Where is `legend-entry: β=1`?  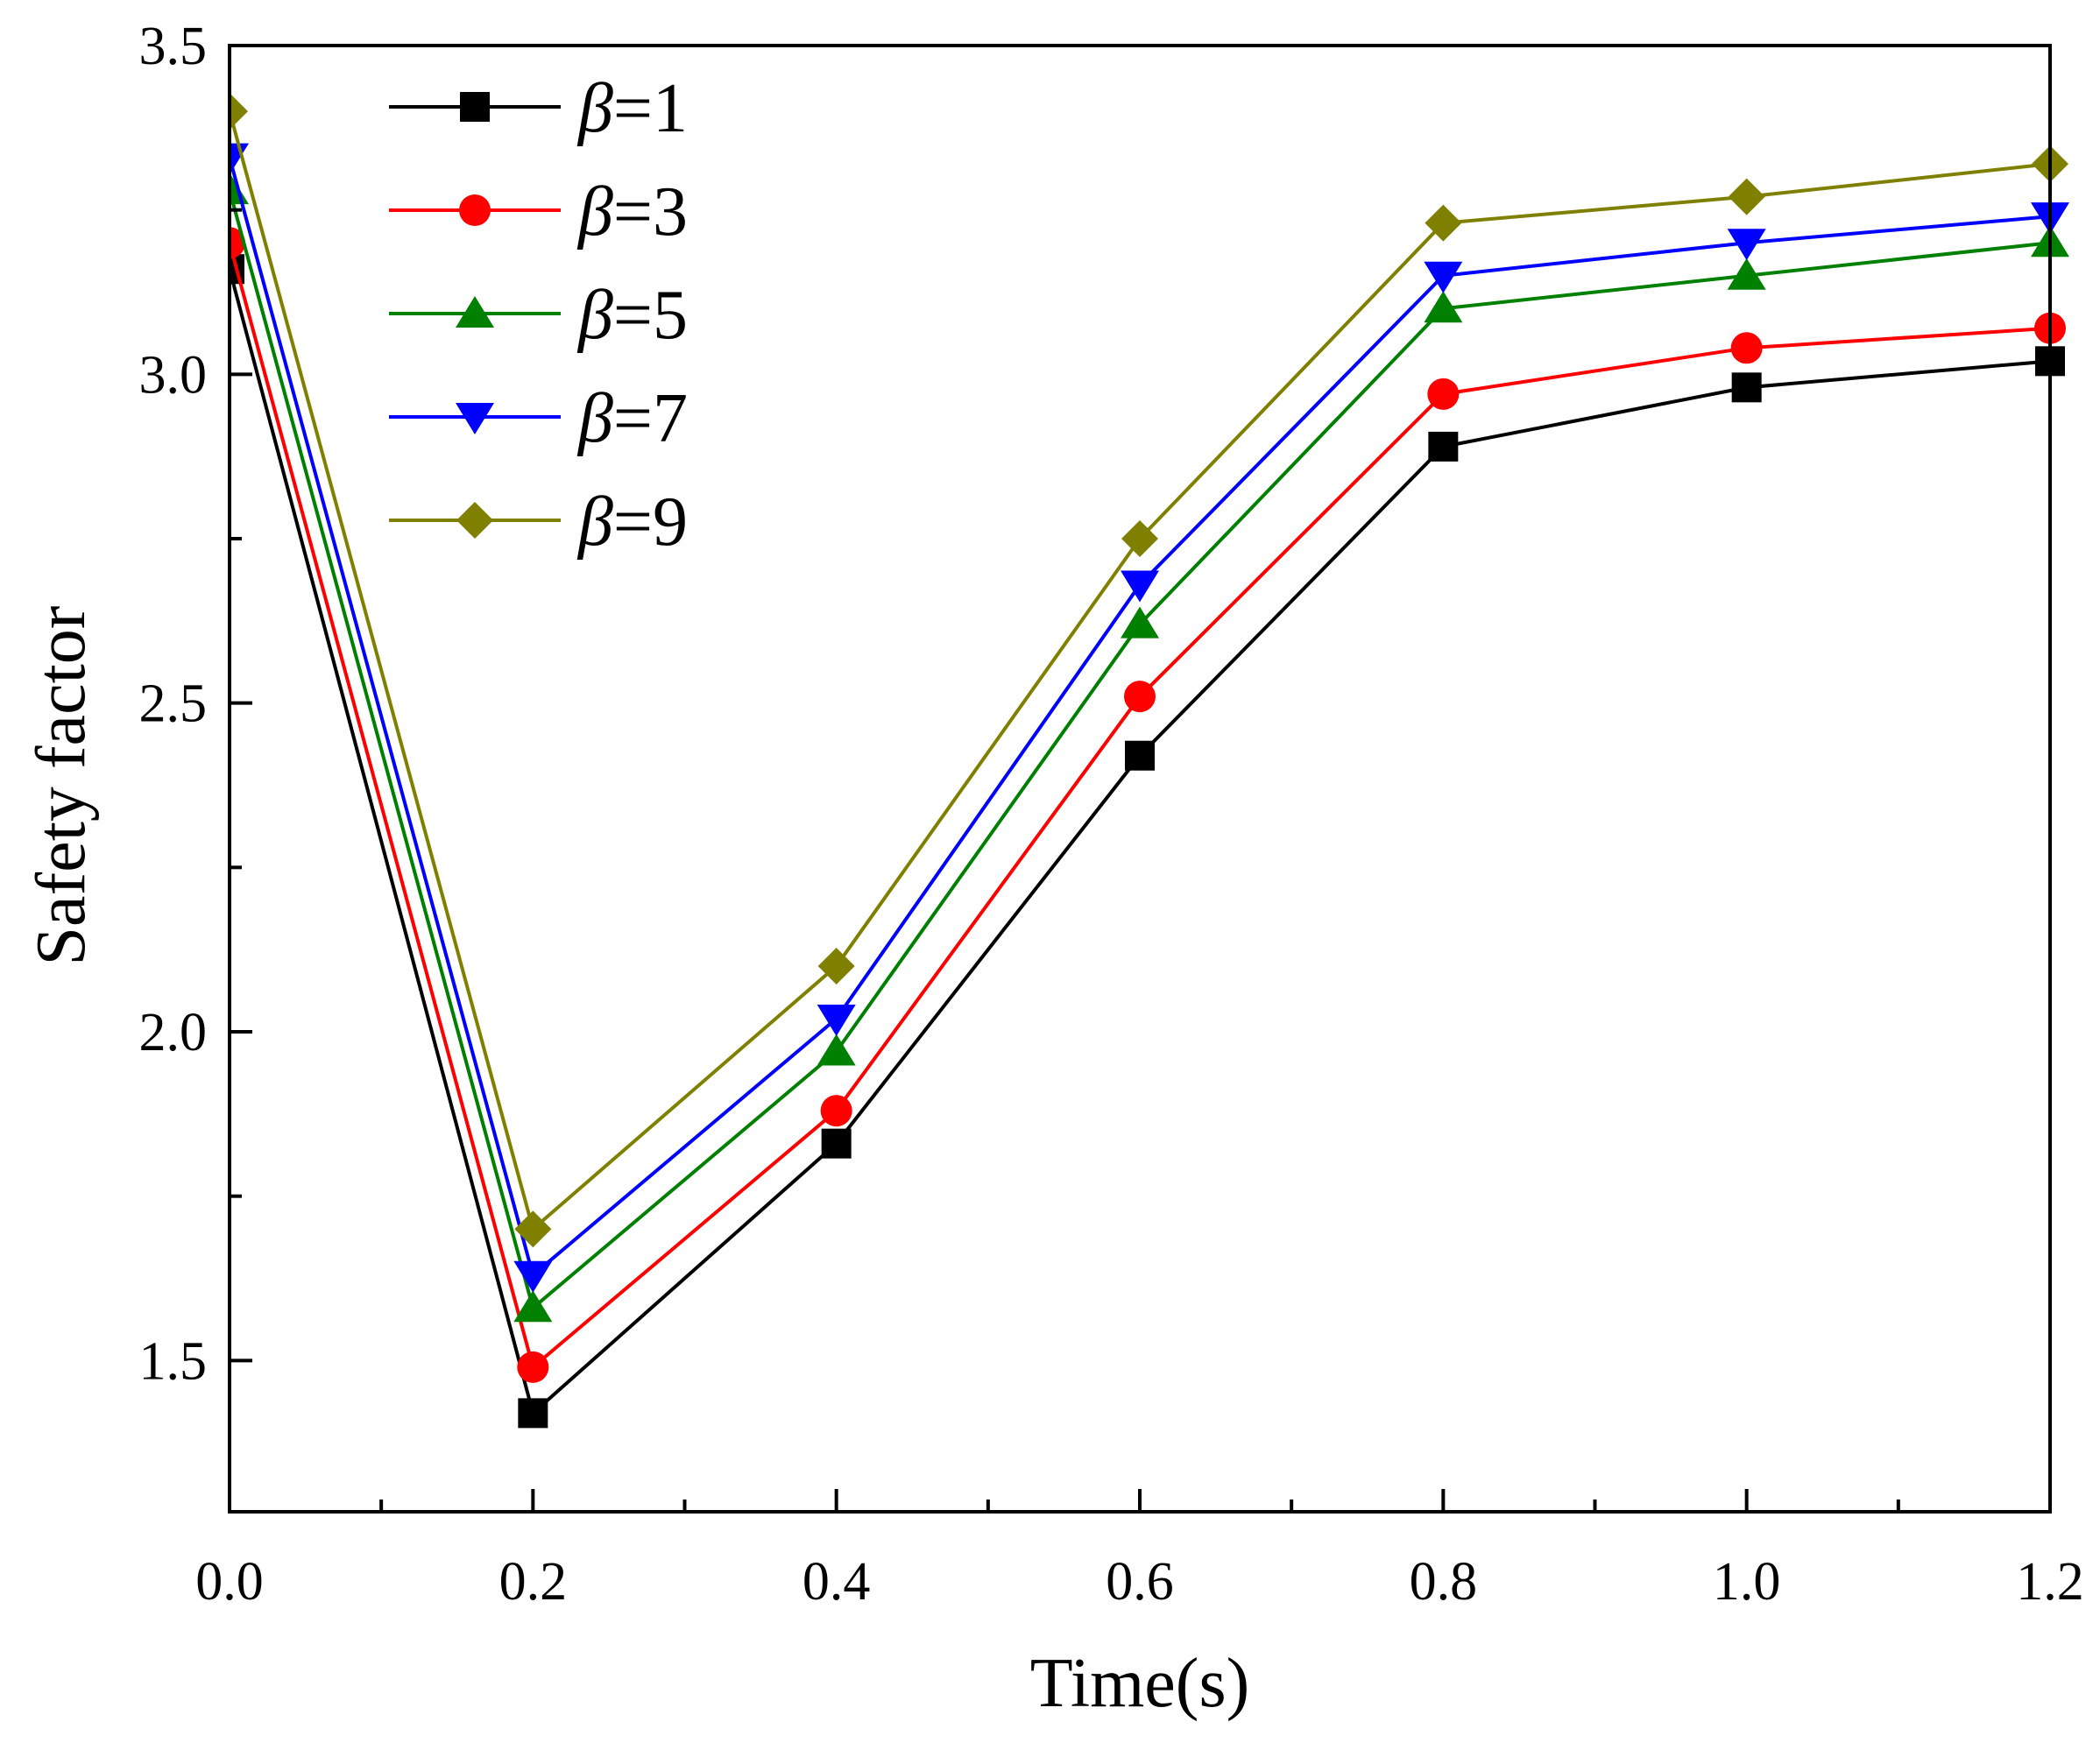
legend-entry: β=1 is located at coordinates (538, 108).